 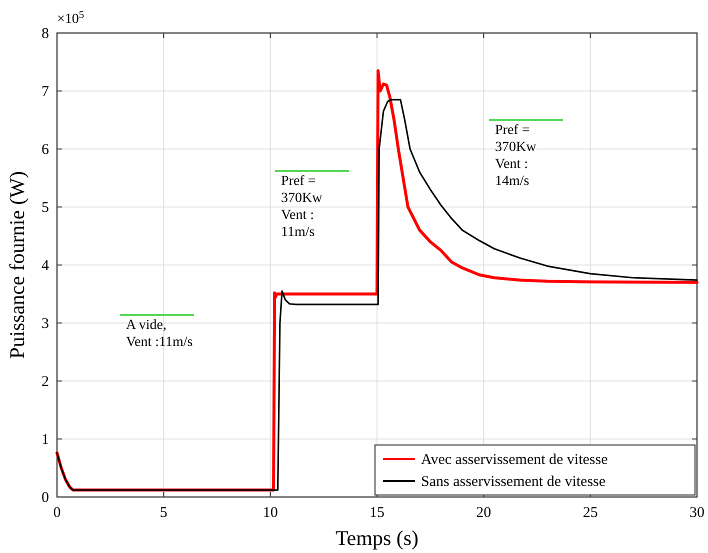 What do you see at coordinates (516, 156) in the screenshot?
I see `annotation: Pref = 370Kw Vent : 14m/s` at bounding box center [516, 156].